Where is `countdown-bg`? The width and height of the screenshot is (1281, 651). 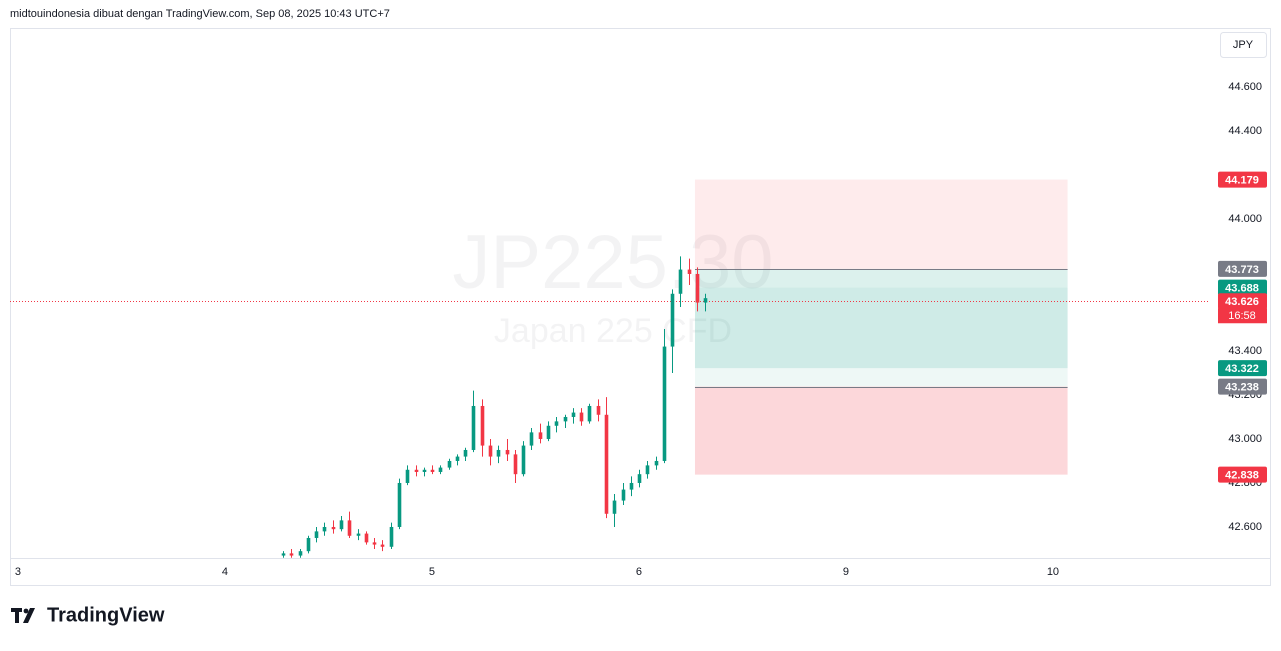
countdown-bg is located at coordinates (1242, 316).